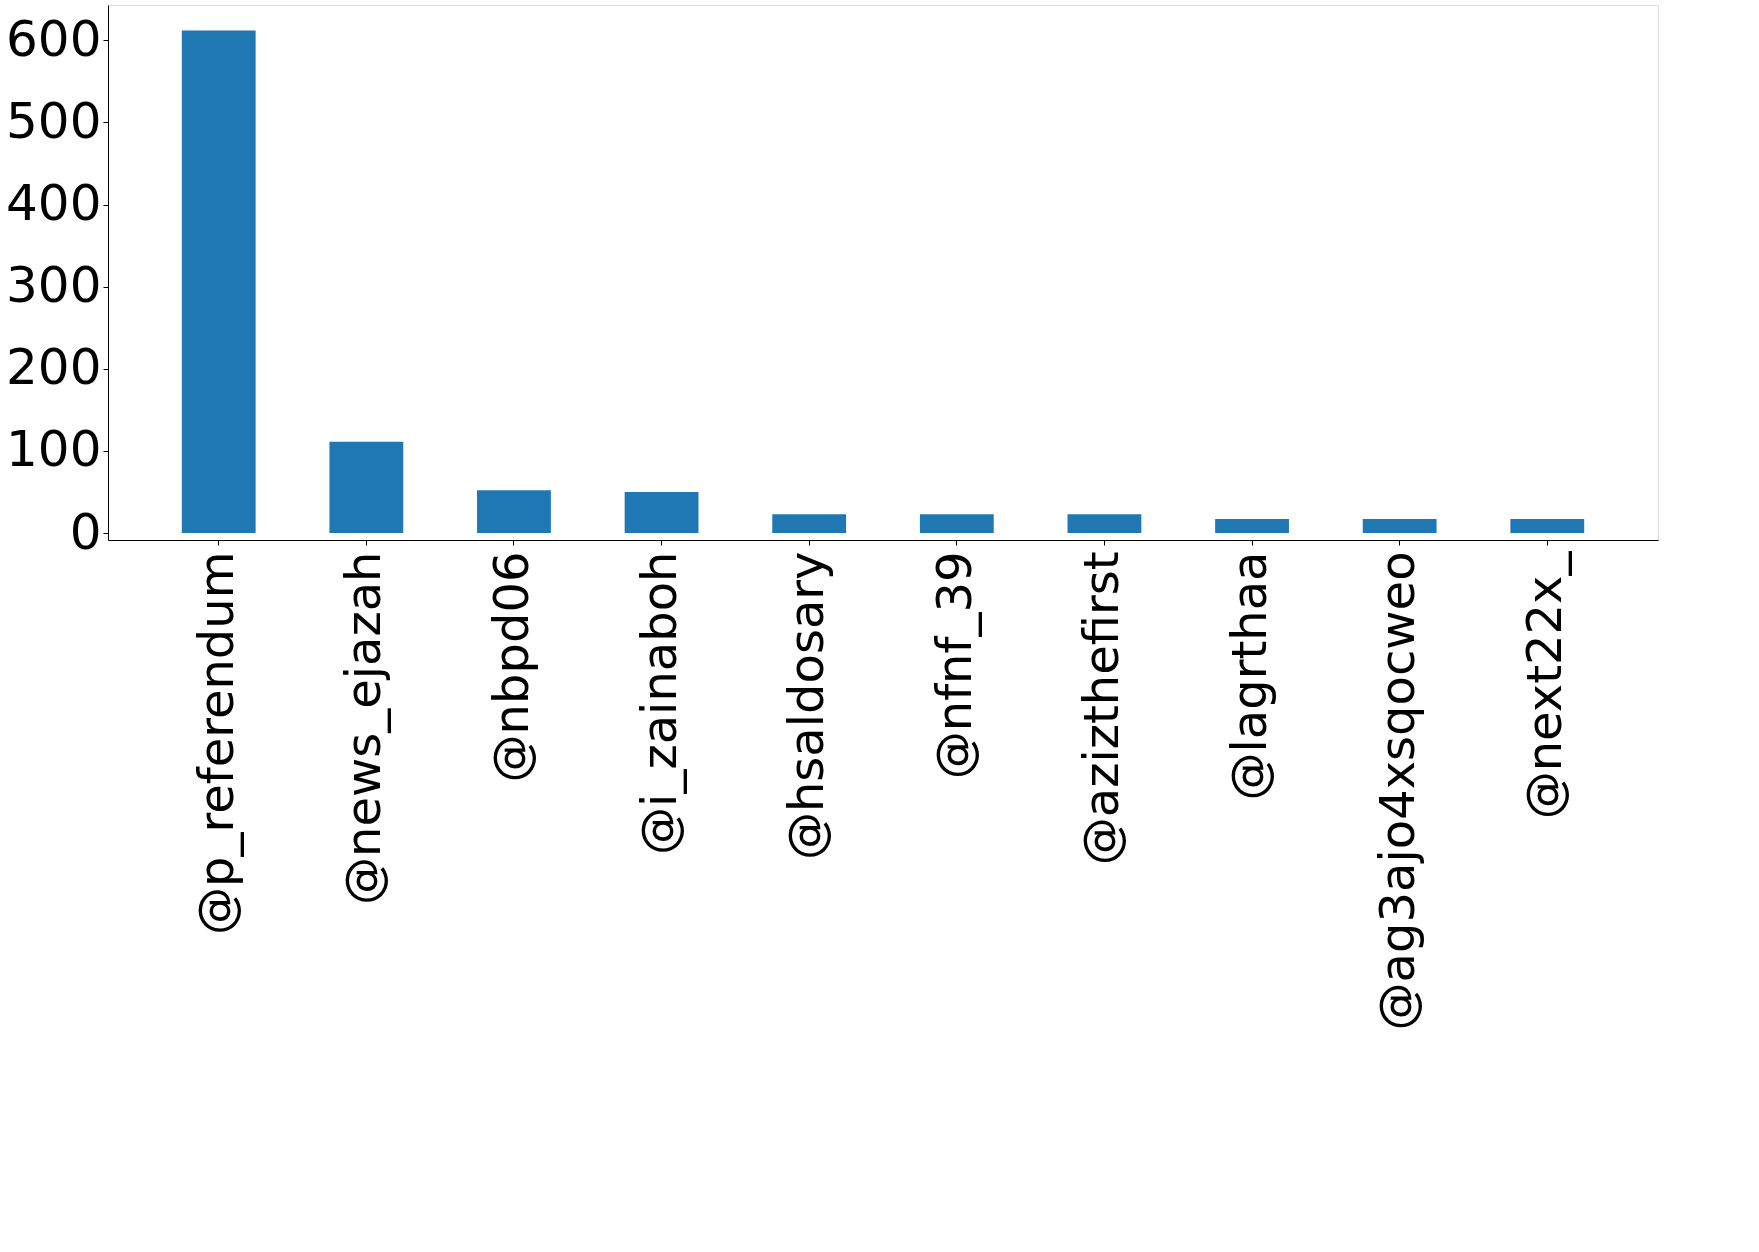 This screenshot has height=1252, width=1759. What do you see at coordinates (1396, 791) in the screenshot?
I see `x-tick-label: @ag3ajo4xsqocweo` at bounding box center [1396, 791].